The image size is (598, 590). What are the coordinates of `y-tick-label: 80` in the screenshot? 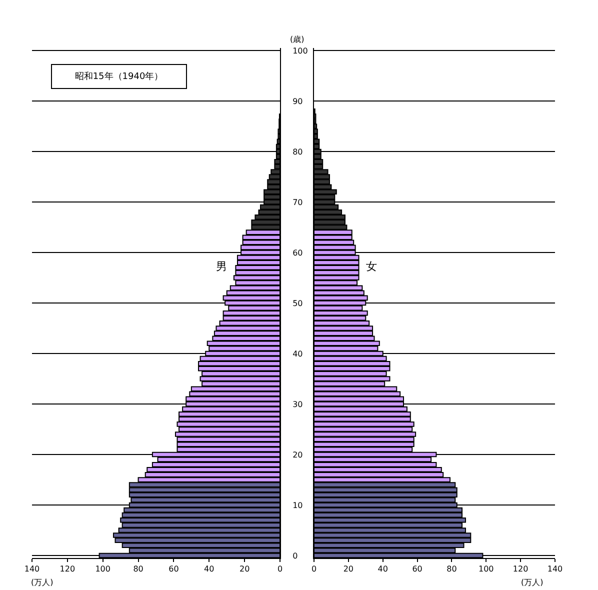 It's located at (297, 151).